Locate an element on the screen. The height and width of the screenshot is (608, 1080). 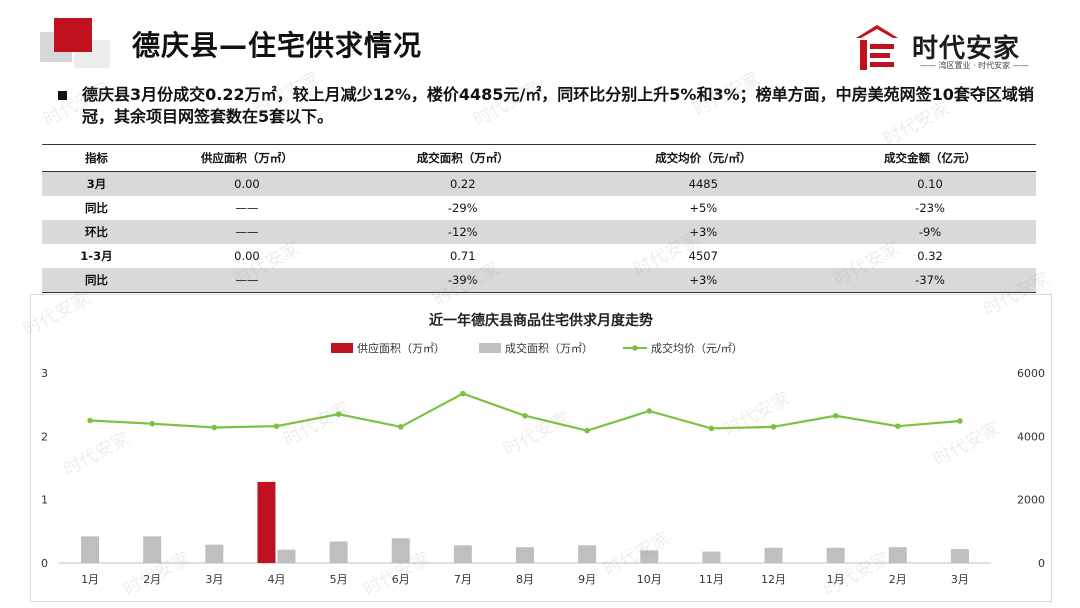
table-cell: +5% is located at coordinates (703, 208).